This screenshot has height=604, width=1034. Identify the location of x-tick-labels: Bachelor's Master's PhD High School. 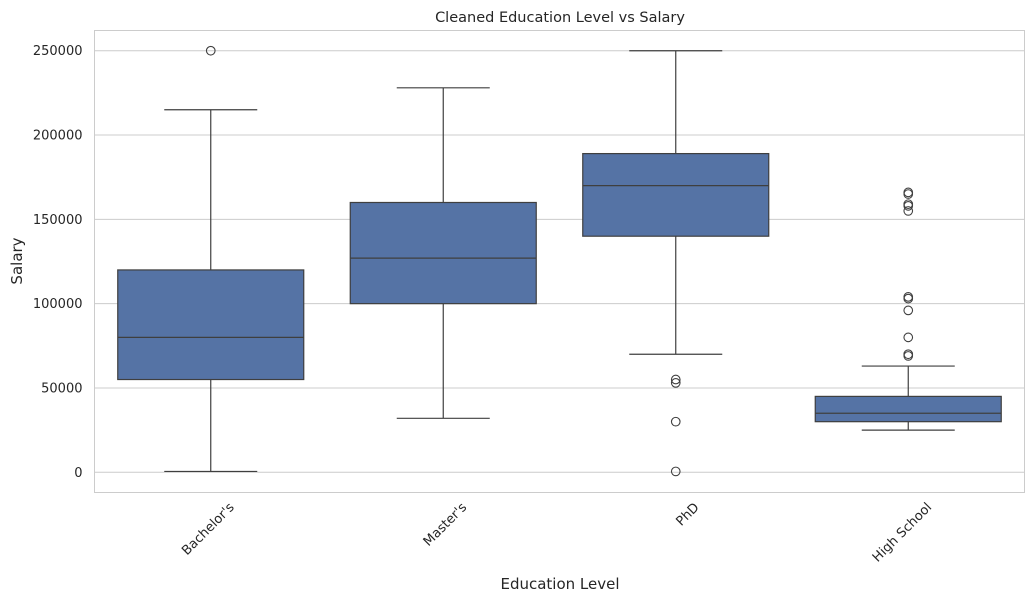
(557, 532).